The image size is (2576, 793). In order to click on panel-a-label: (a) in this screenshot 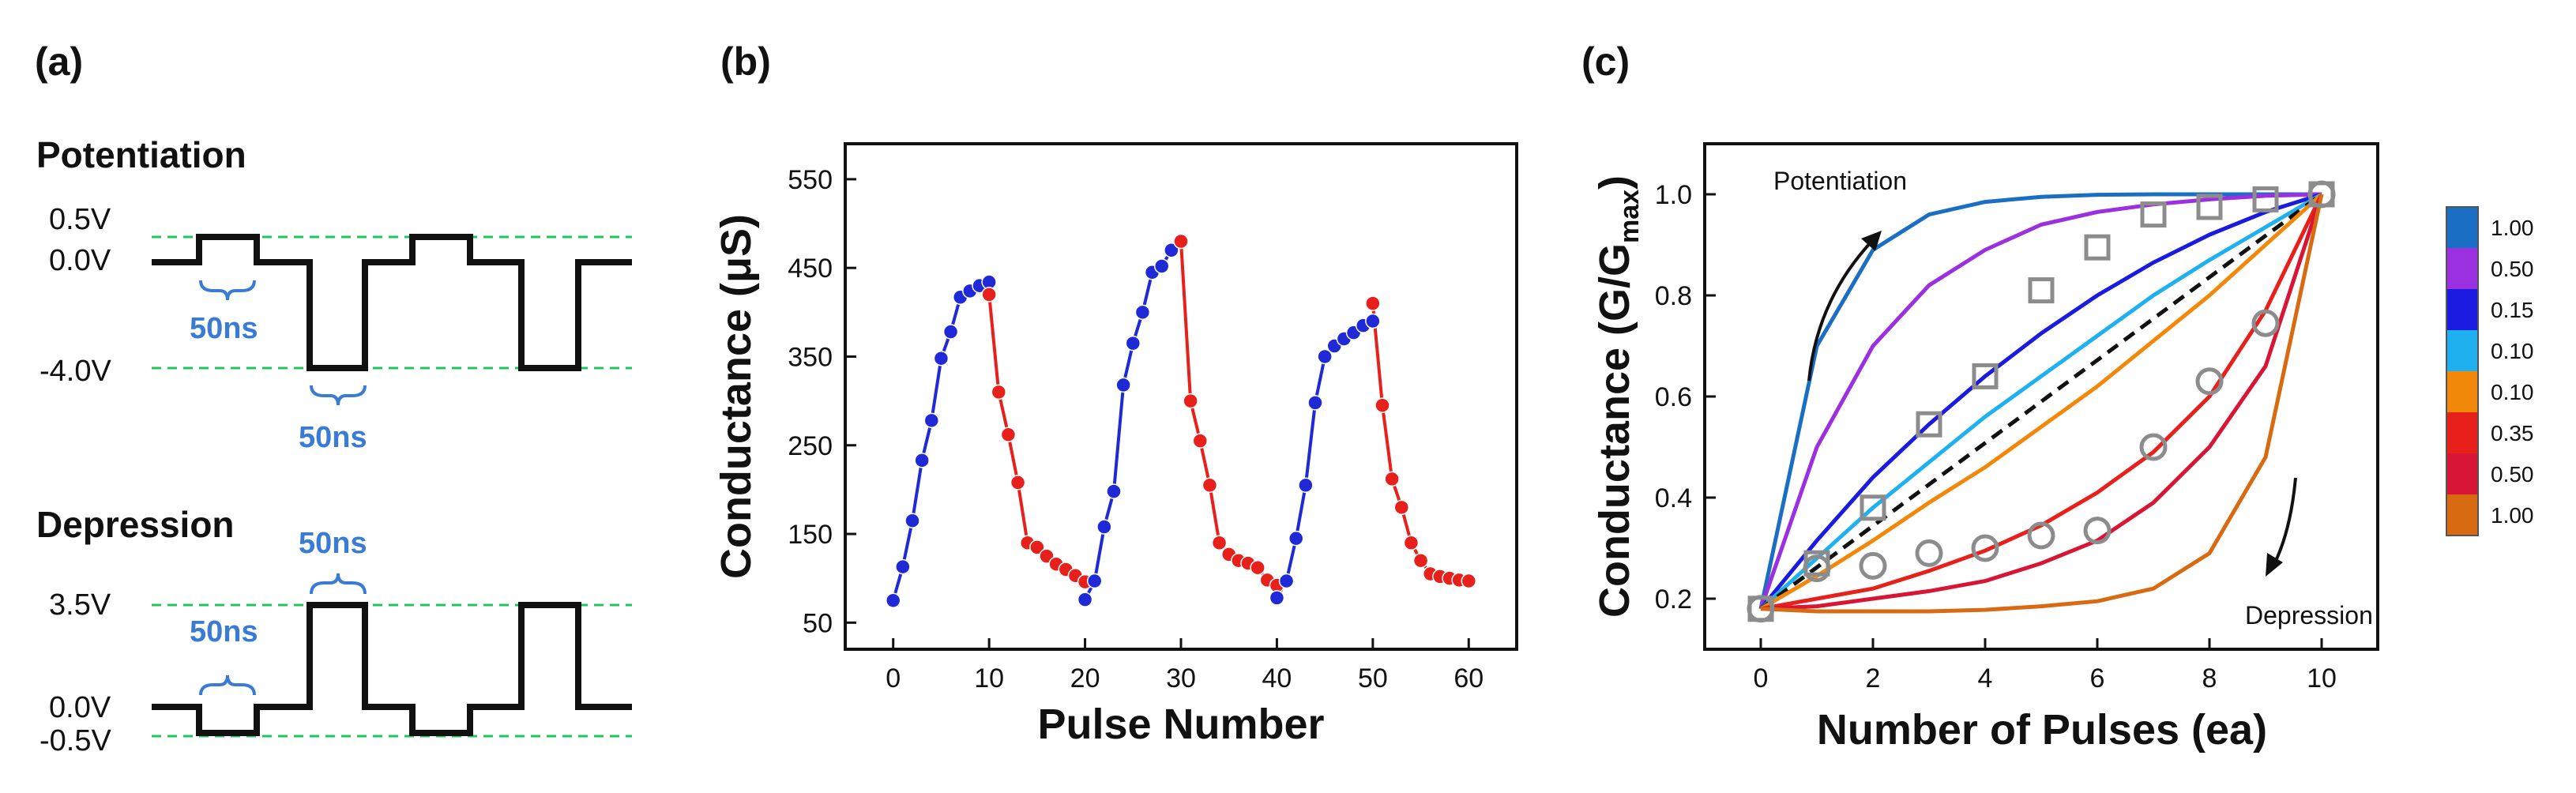, I will do `click(59, 61)`.